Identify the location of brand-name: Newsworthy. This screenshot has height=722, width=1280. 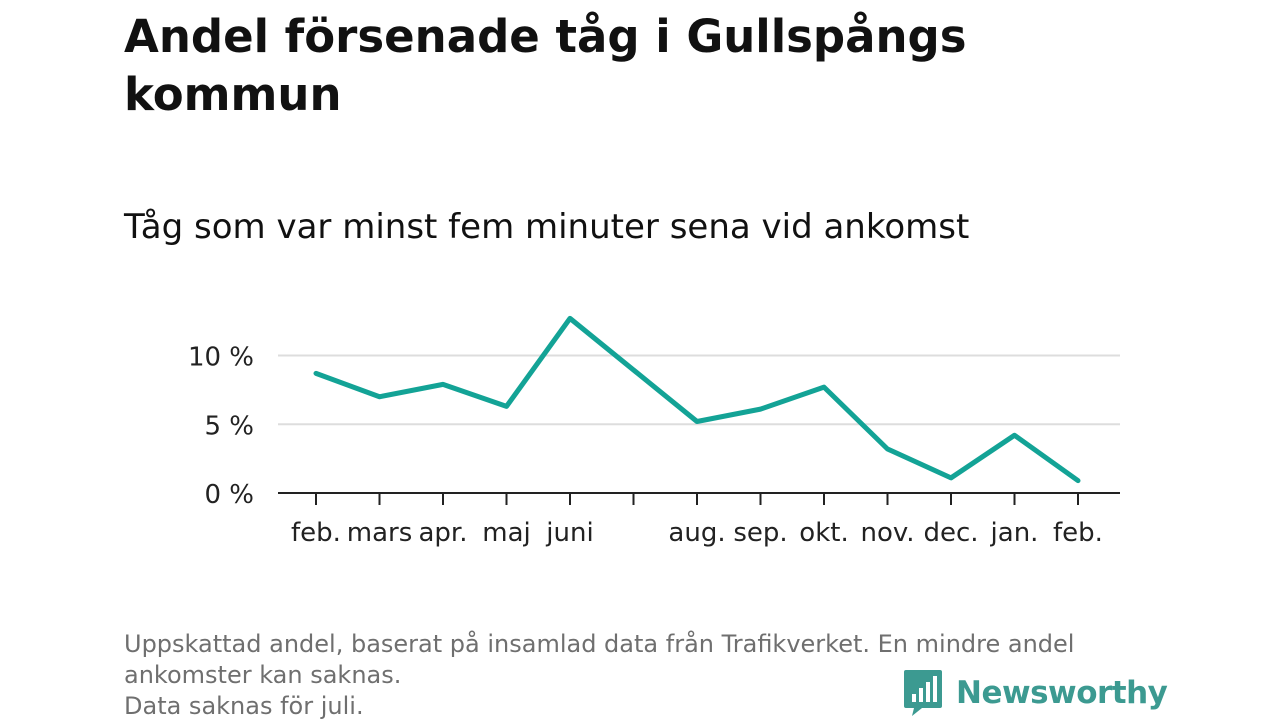
(1061, 693).